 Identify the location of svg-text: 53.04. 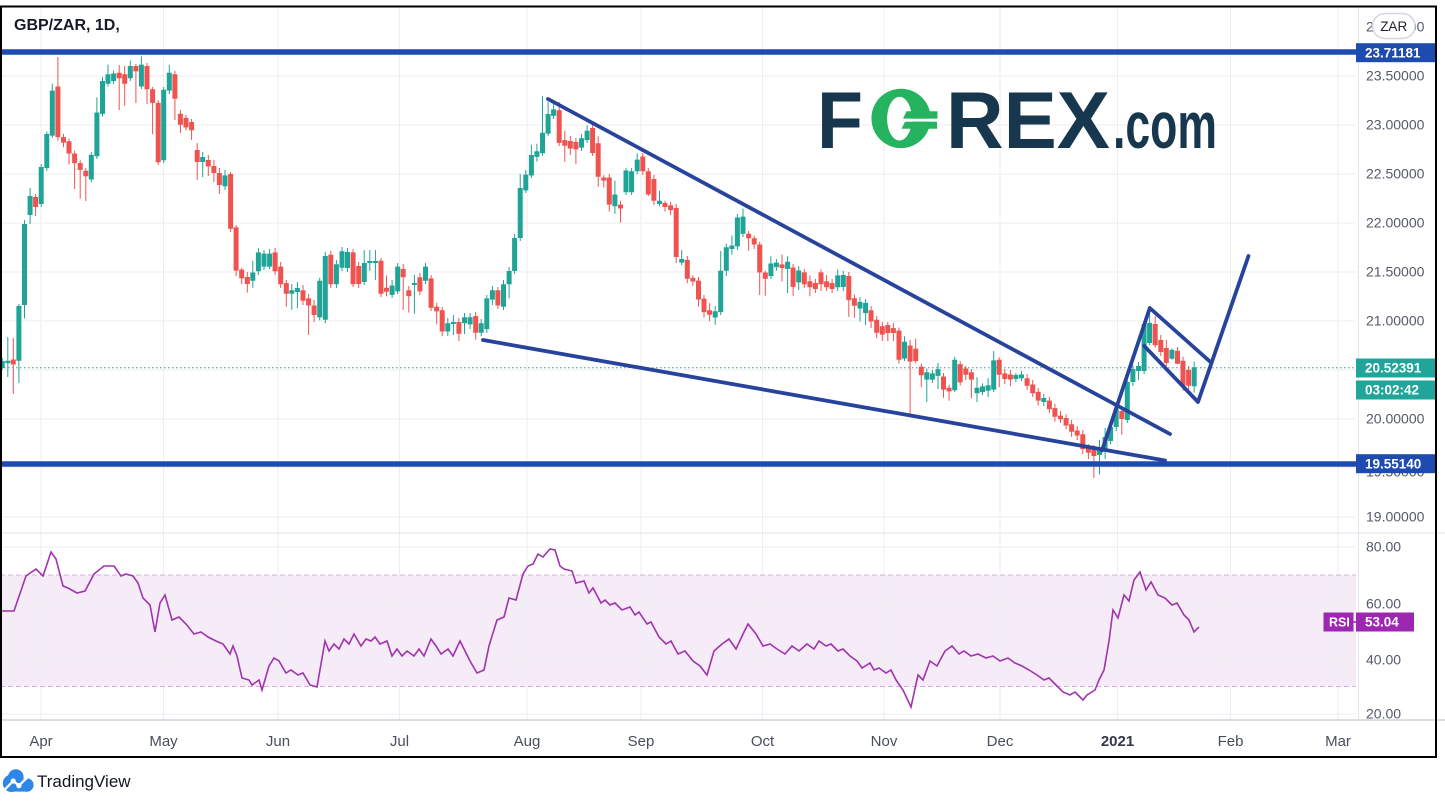
(1382, 622).